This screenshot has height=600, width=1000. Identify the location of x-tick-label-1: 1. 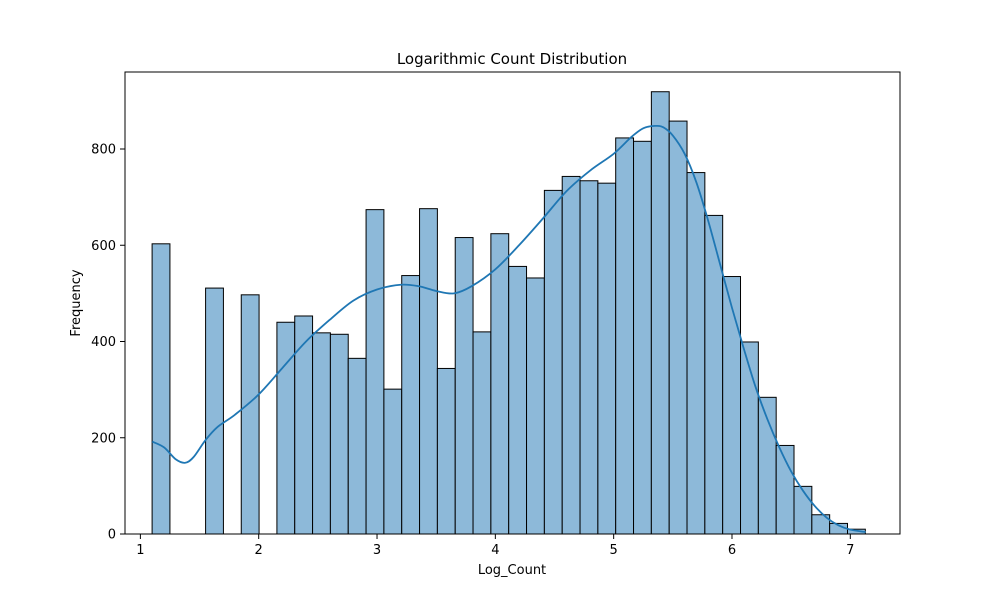
(140, 550).